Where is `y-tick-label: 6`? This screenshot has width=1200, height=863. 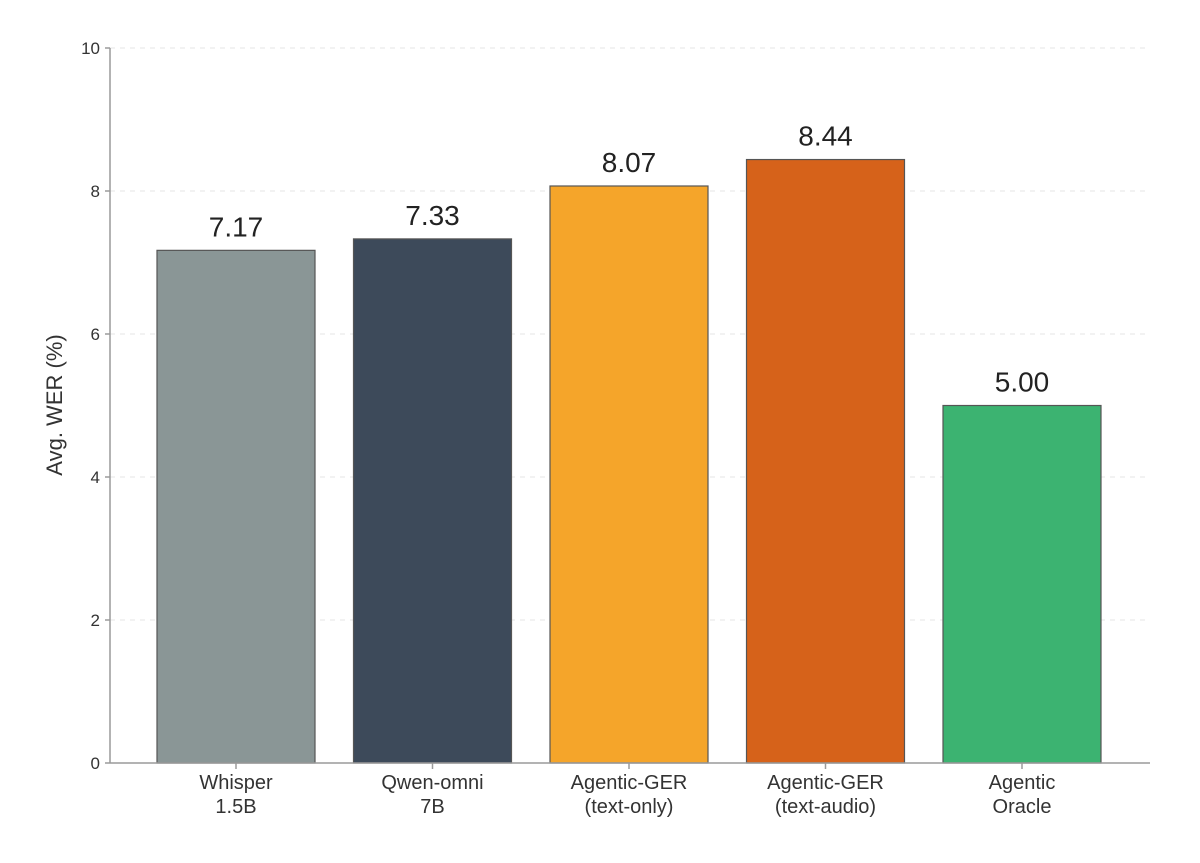 y-tick-label: 6 is located at coordinates (95, 334).